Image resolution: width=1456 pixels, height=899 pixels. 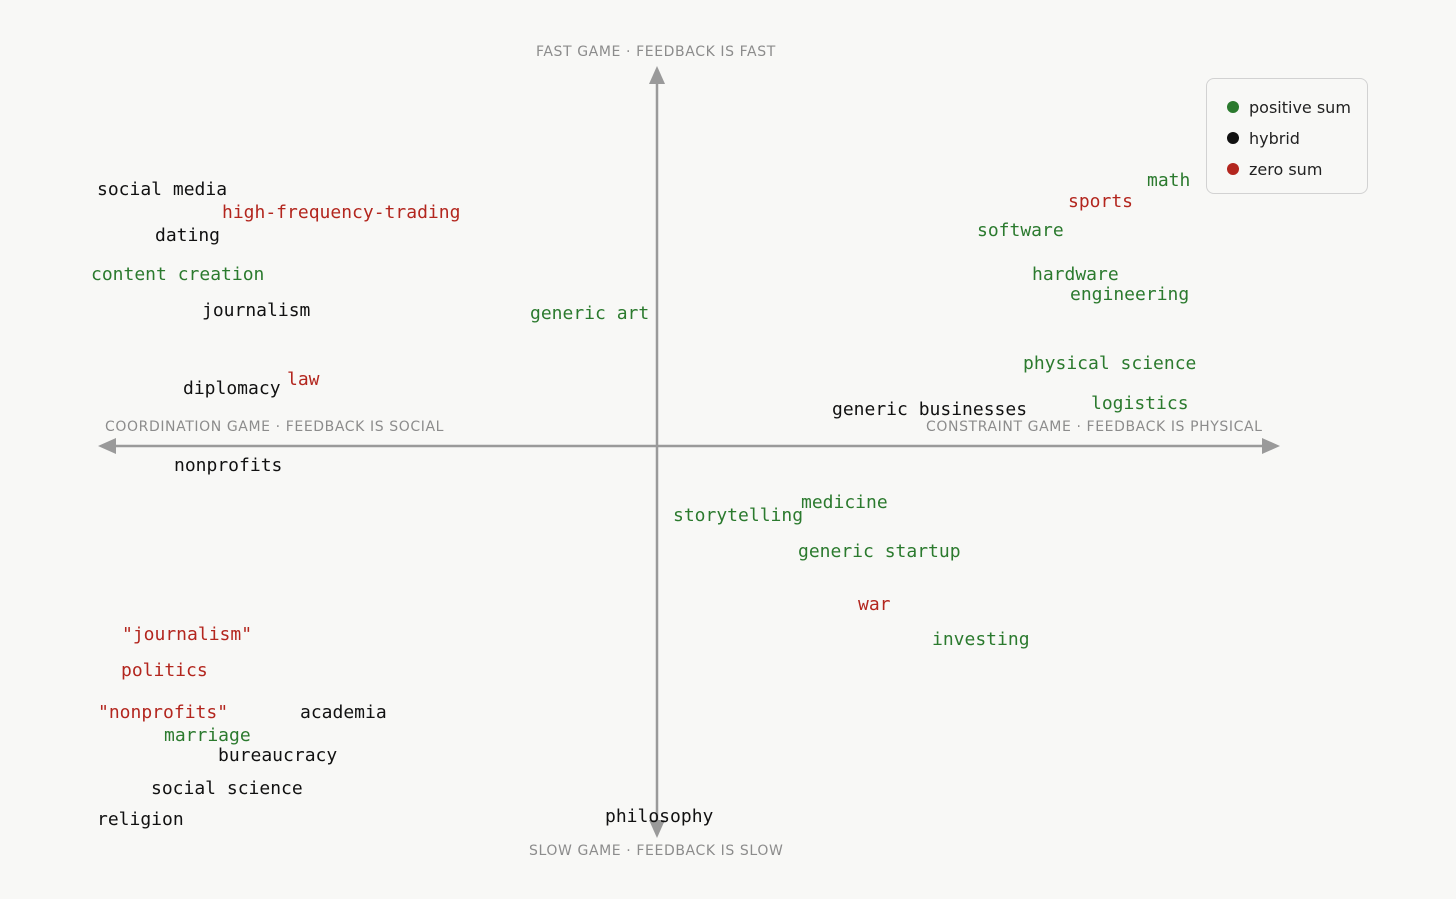 I want to click on item-bureaucracy: bureaucracy, so click(x=278, y=755).